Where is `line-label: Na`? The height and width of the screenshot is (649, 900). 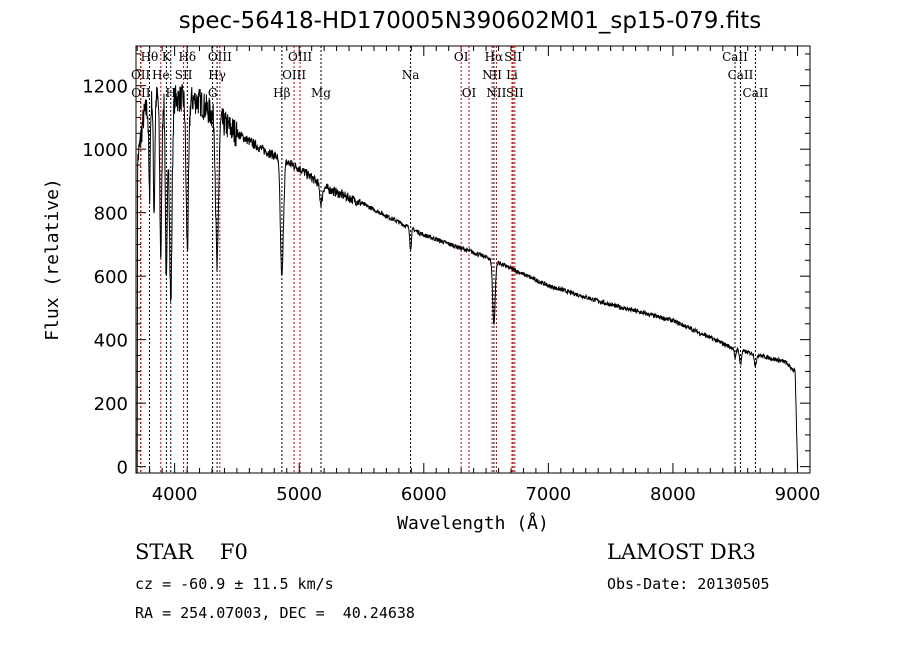
line-label: Na is located at coordinates (411, 75).